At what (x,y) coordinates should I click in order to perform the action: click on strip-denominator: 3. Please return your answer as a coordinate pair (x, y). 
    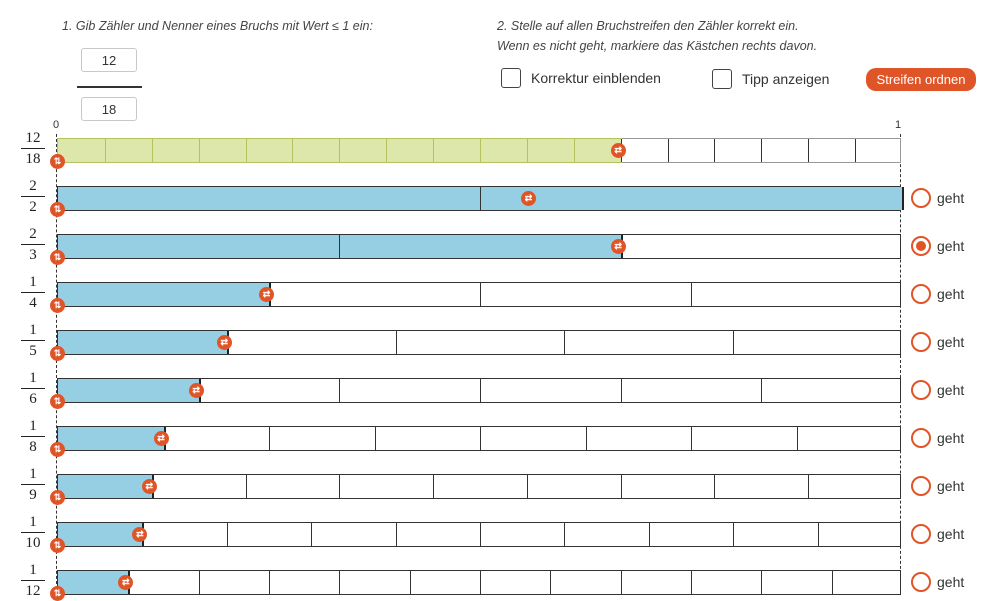
    Looking at the image, I should click on (33, 255).